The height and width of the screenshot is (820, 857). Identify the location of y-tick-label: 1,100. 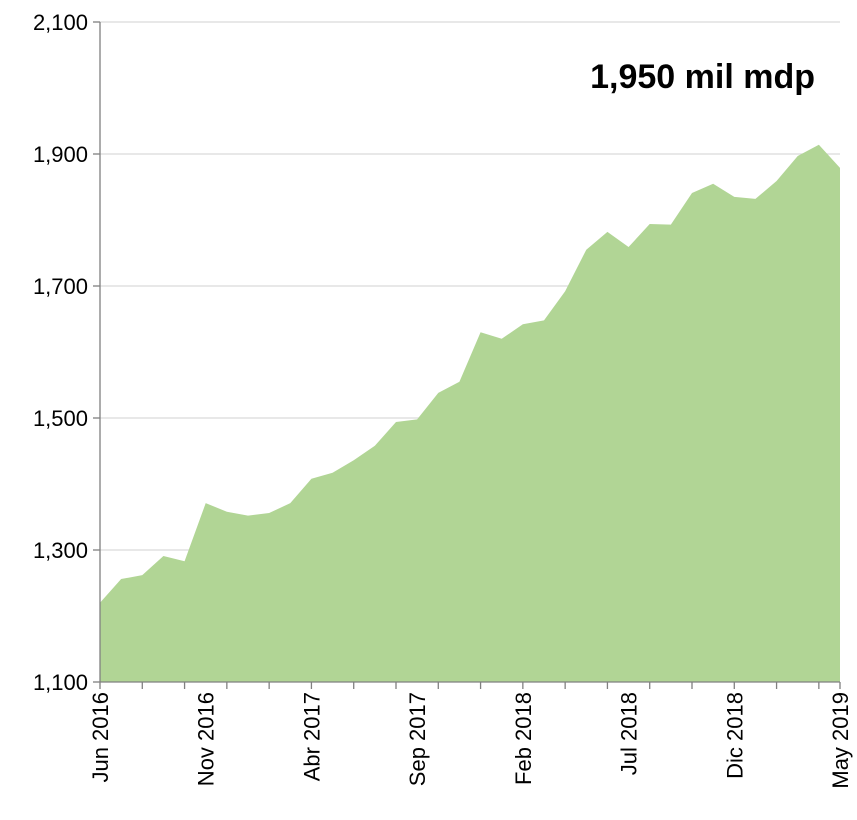
(60, 682).